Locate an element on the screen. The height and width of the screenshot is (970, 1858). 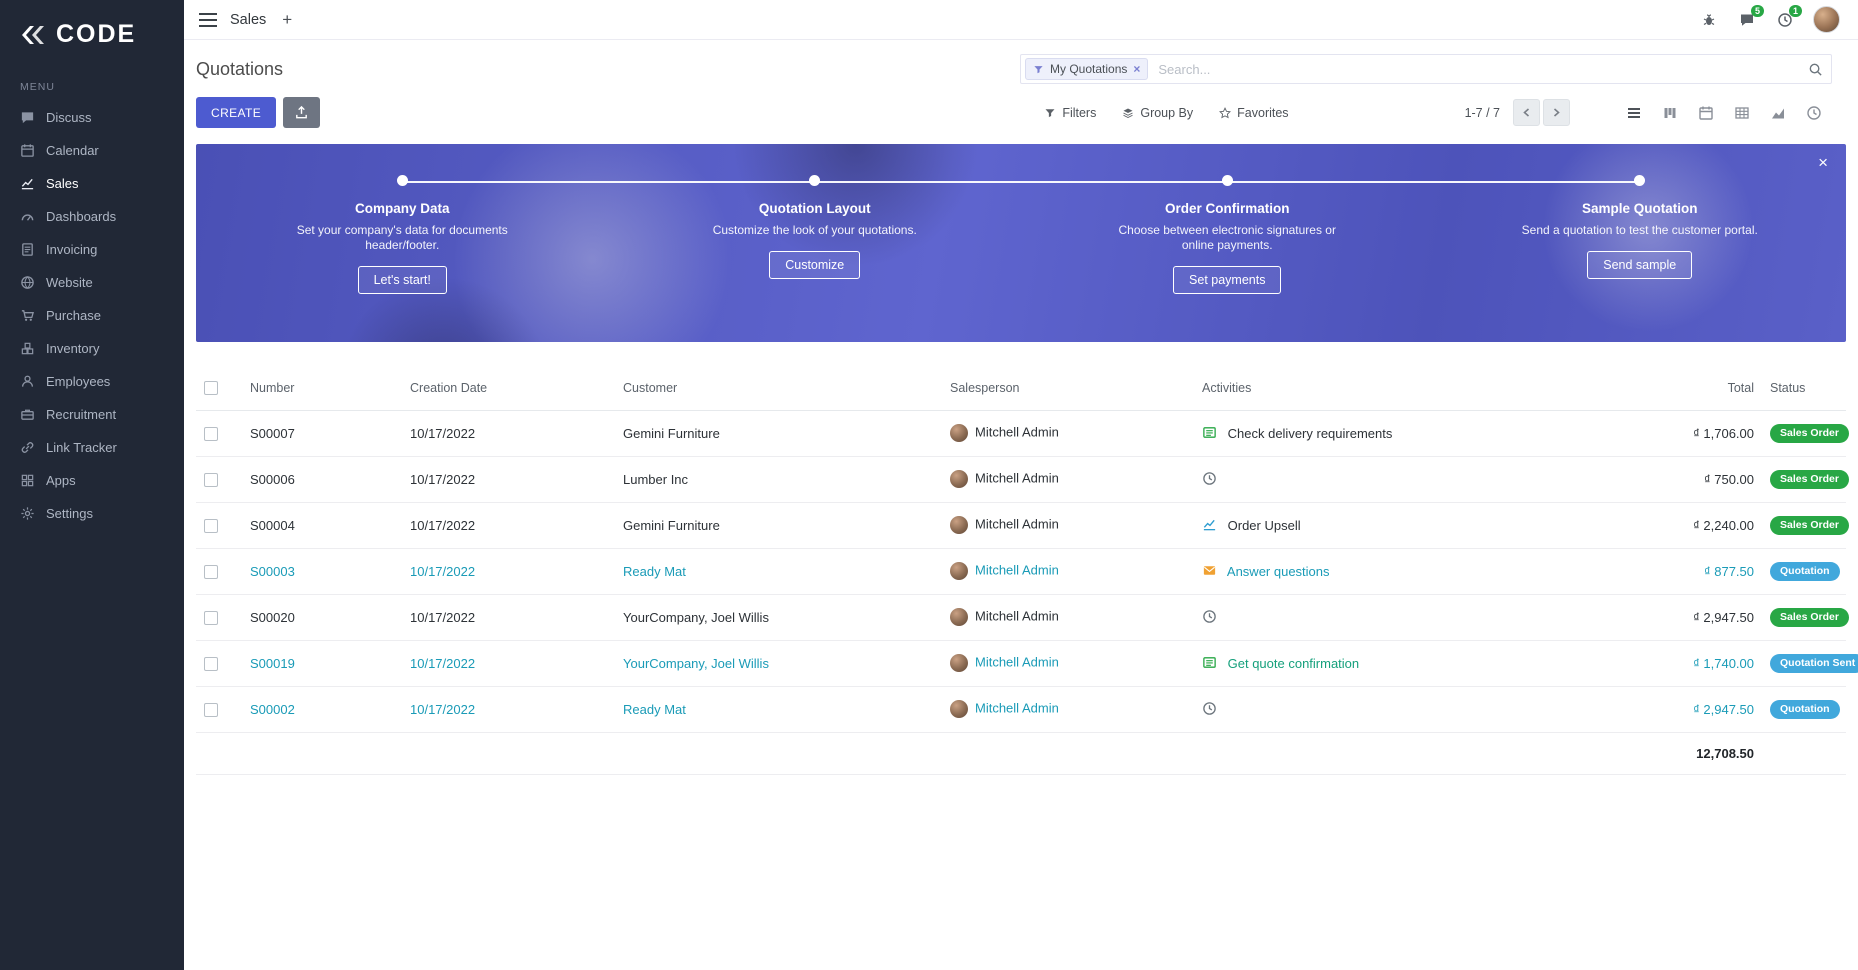
pivot-view-icon is located at coordinates (1742, 113).